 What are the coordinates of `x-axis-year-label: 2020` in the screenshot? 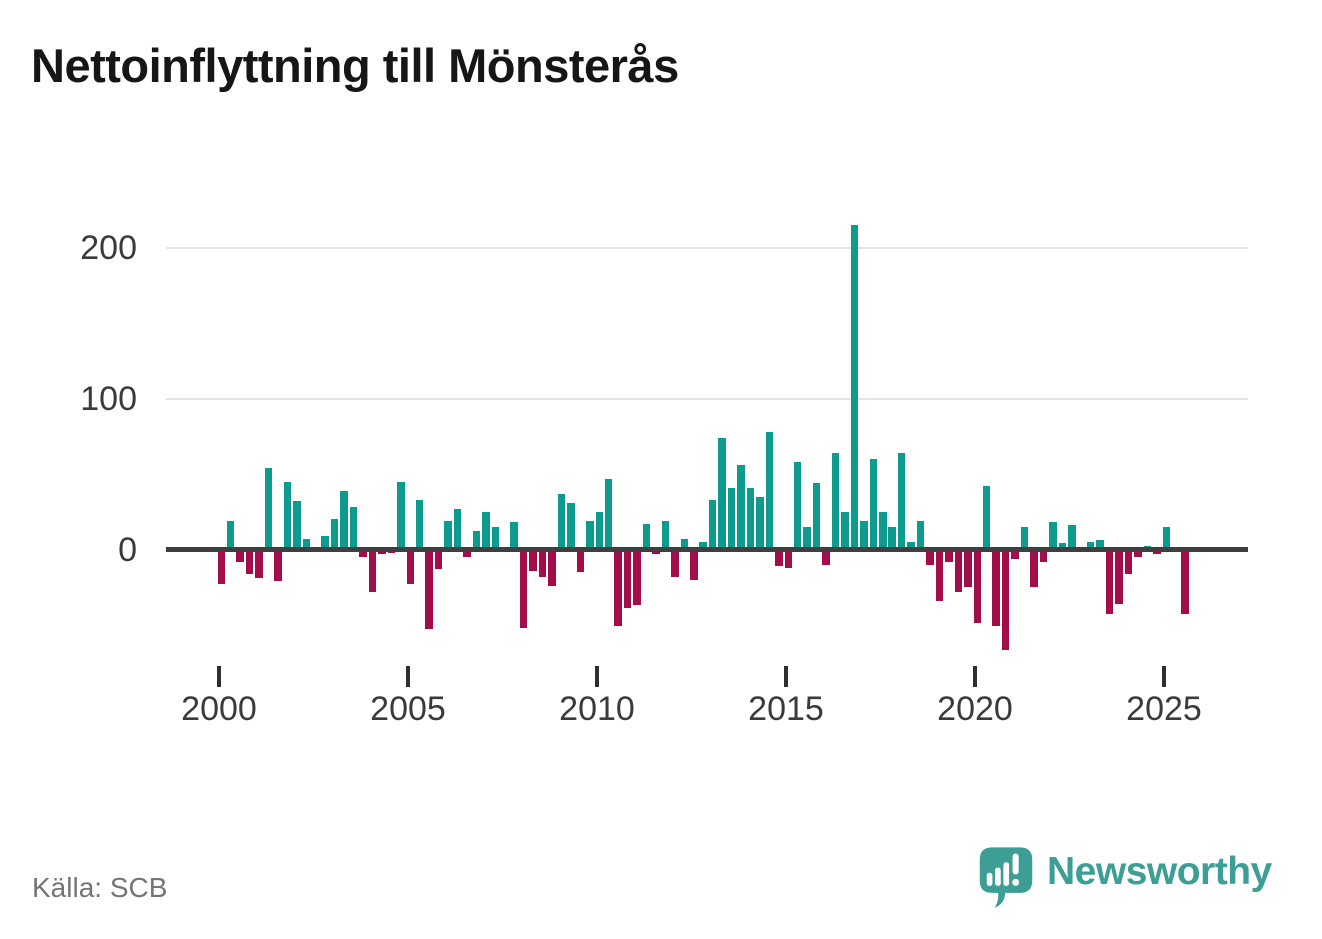 It's located at (975, 709).